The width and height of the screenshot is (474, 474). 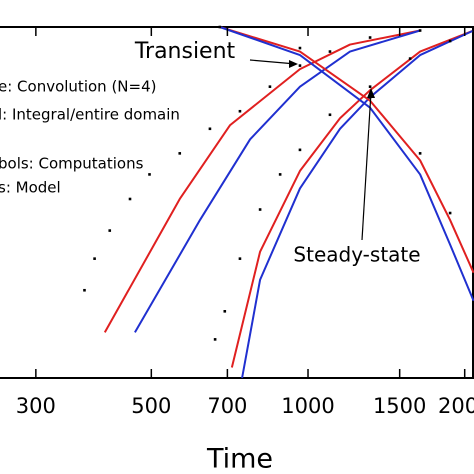 I want to click on legend-text: bols: Computations, so click(x=72, y=164).